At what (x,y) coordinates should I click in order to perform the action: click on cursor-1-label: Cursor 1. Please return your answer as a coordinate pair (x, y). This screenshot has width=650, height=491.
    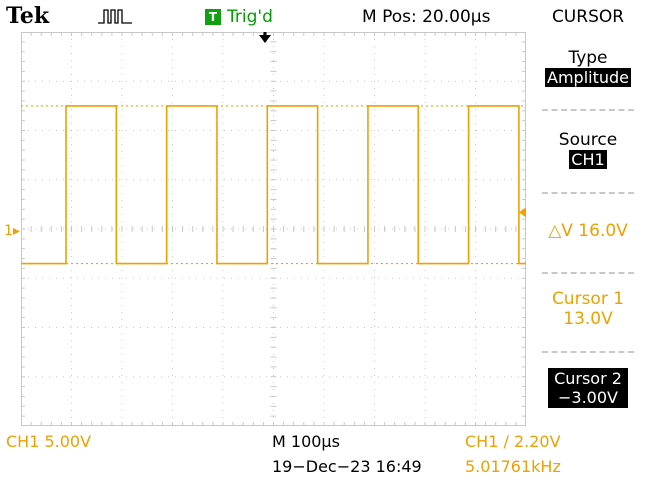
    Looking at the image, I should click on (588, 299).